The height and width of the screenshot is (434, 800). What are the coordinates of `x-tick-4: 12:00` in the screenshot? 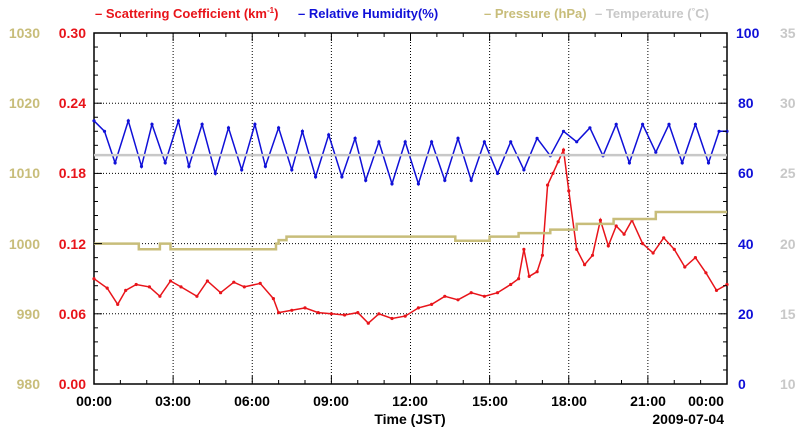 It's located at (410, 401).